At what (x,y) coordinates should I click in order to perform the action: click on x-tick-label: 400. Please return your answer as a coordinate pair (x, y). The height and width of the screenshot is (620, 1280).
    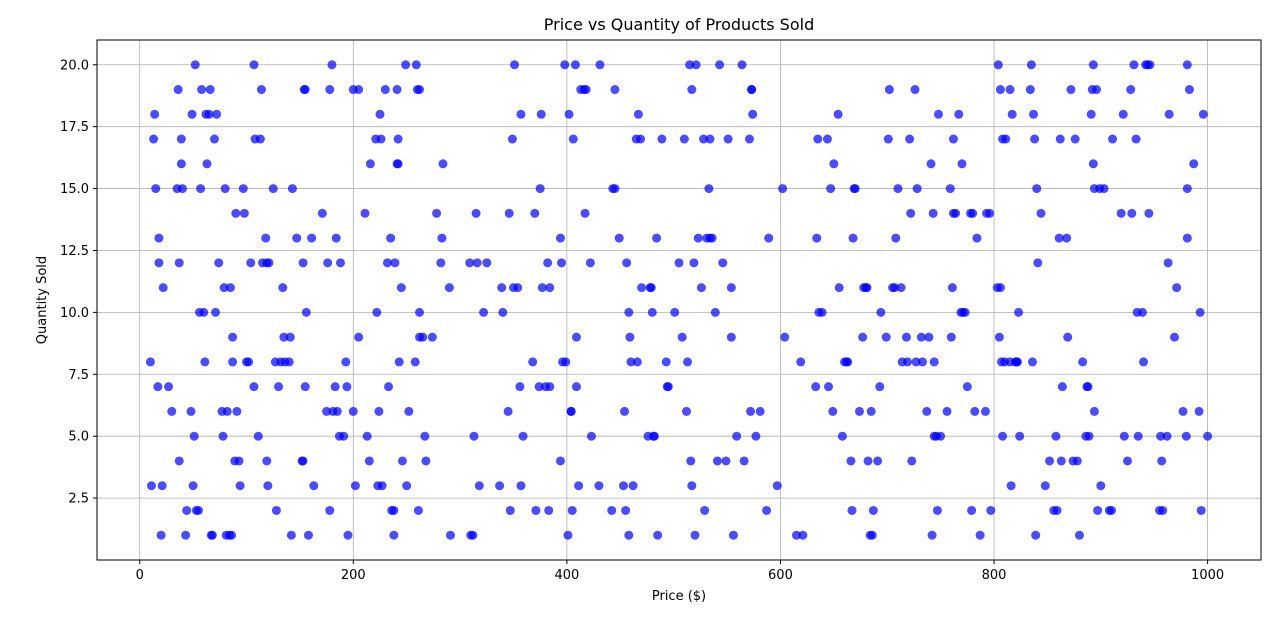
    Looking at the image, I should click on (566, 575).